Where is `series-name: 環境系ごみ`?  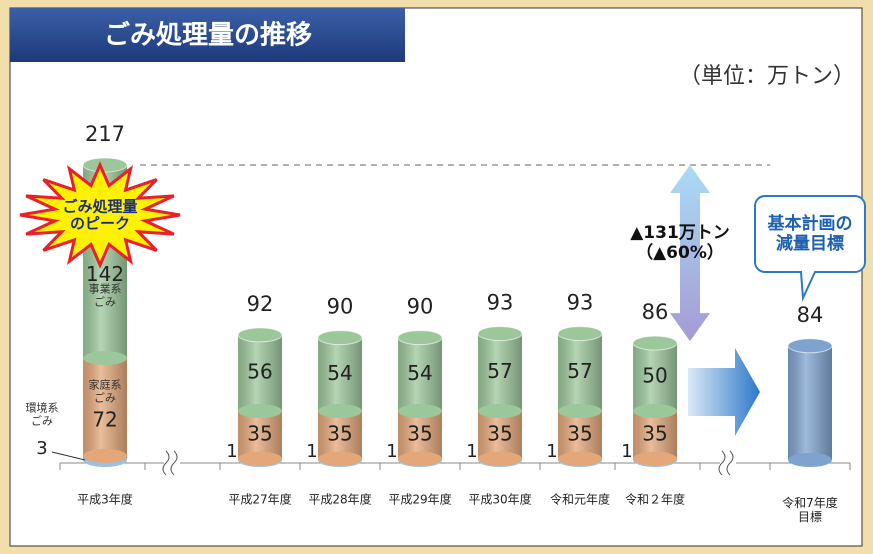
series-name: 環境系ごみ is located at coordinates (42, 414).